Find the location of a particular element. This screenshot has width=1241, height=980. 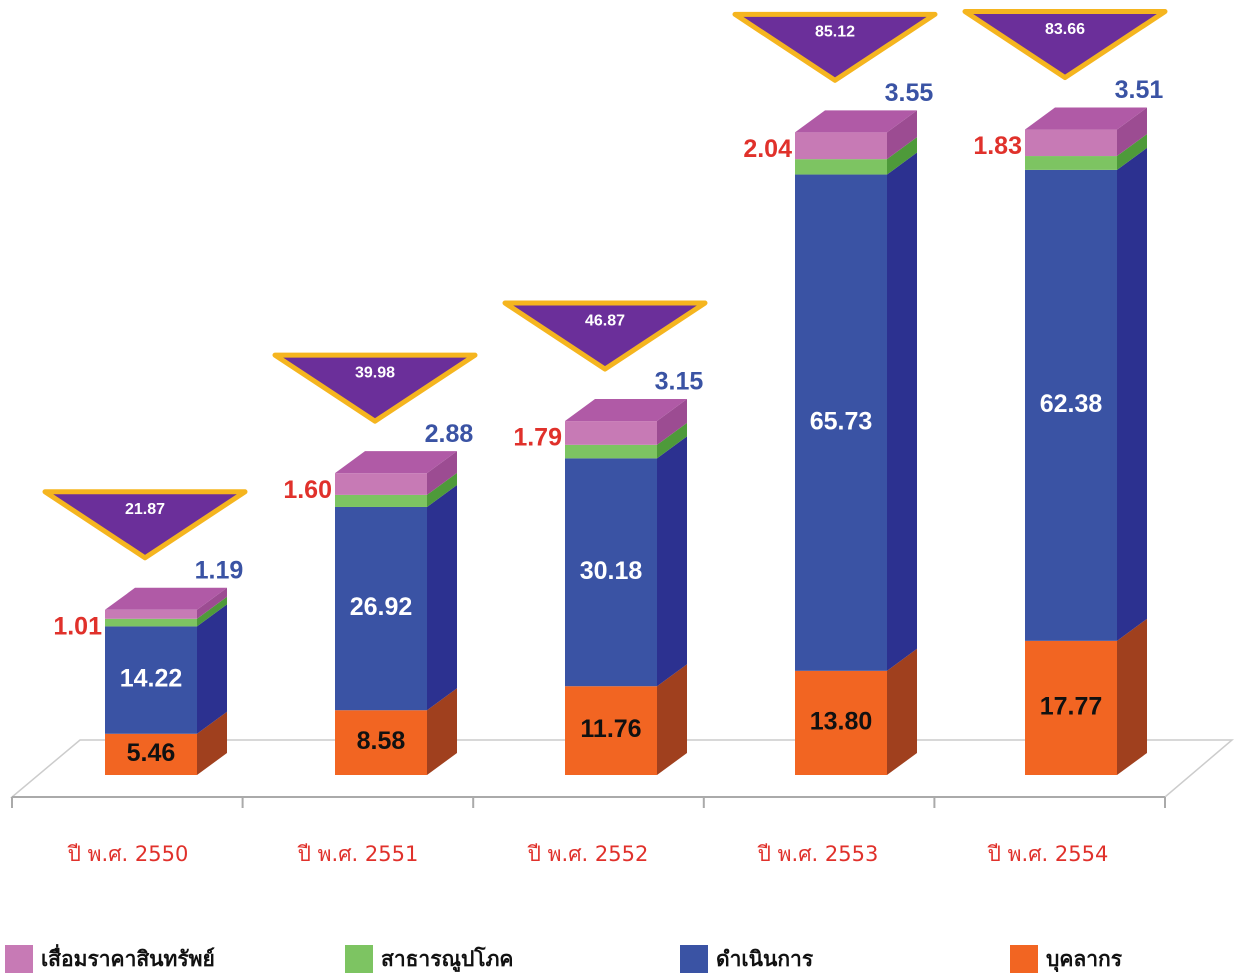

value-label: 5.46 is located at coordinates (151, 753).